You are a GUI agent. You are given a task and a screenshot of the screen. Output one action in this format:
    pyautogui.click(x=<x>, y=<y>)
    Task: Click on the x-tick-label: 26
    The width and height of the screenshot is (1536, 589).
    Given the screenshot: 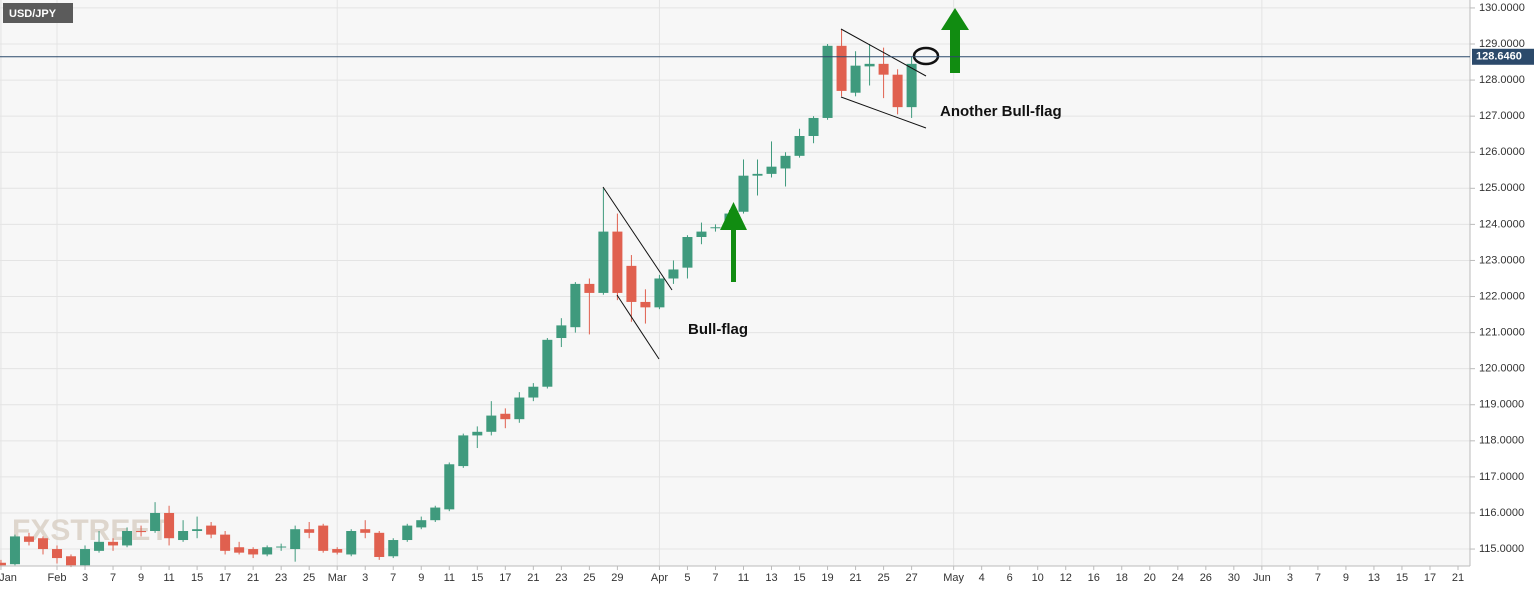 What is the action you would take?
    pyautogui.click(x=1206, y=578)
    